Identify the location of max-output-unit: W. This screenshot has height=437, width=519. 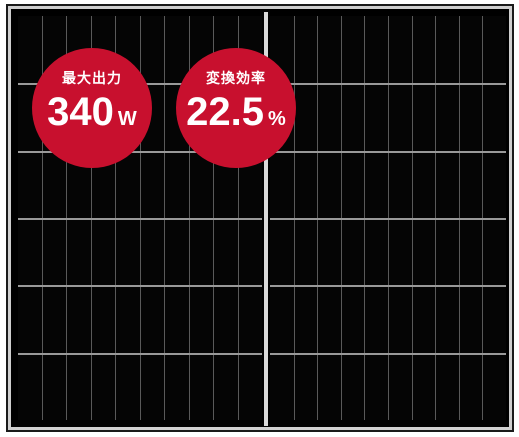
(127, 119).